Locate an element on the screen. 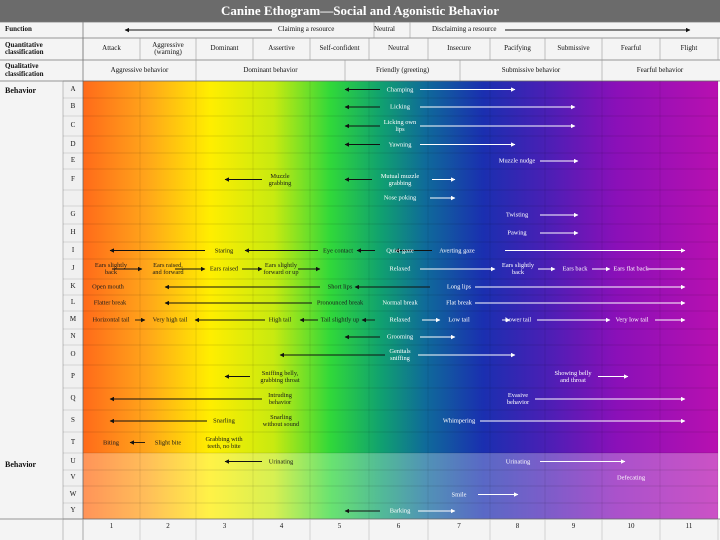  behavior-label-barking: Barking is located at coordinates (400, 511).